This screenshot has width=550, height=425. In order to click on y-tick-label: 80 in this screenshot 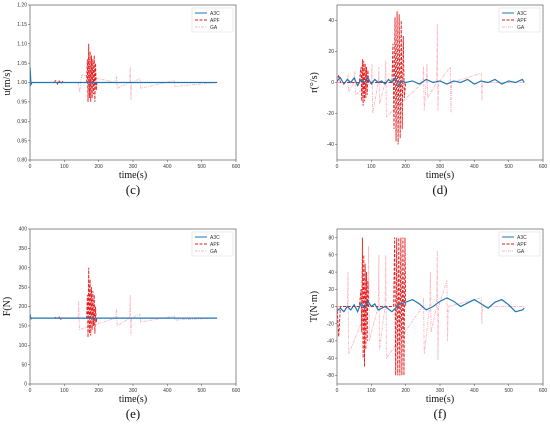, I will do `click(331, 238)`.